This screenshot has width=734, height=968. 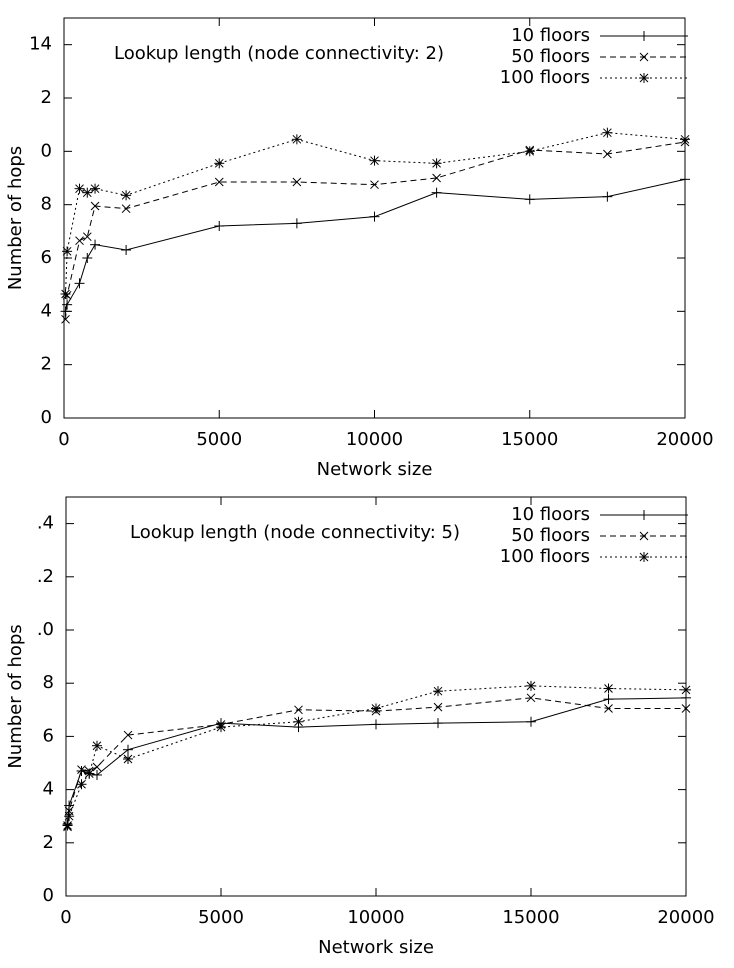 What do you see at coordinates (377, 761) in the screenshot?
I see `series-line` at bounding box center [377, 761].